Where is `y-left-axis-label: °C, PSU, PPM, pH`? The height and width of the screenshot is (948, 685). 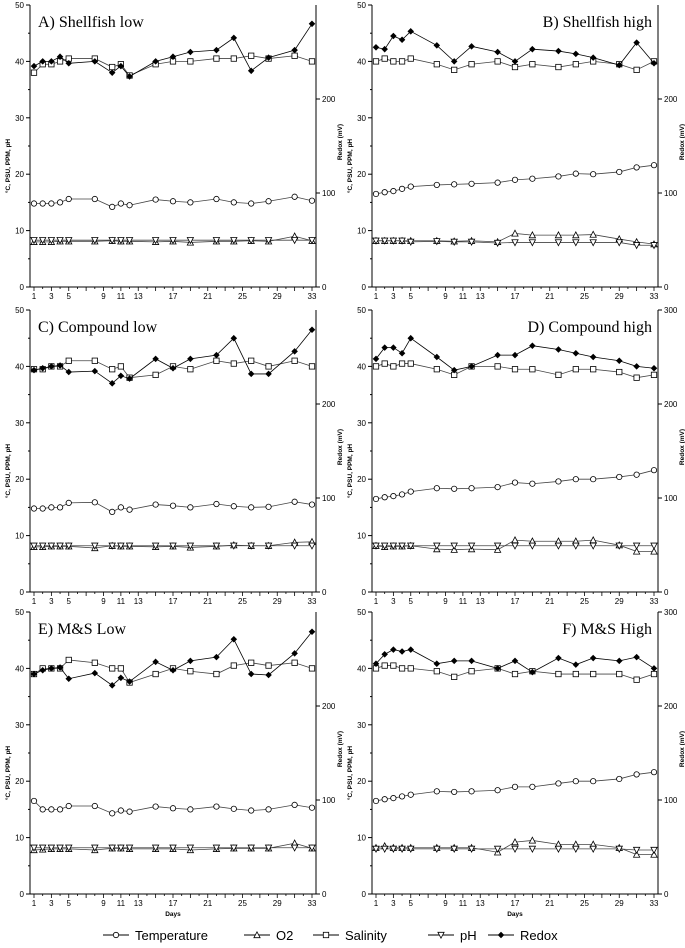
y-left-axis-label: °C, PSU, PPM, pH is located at coordinates (8, 773).